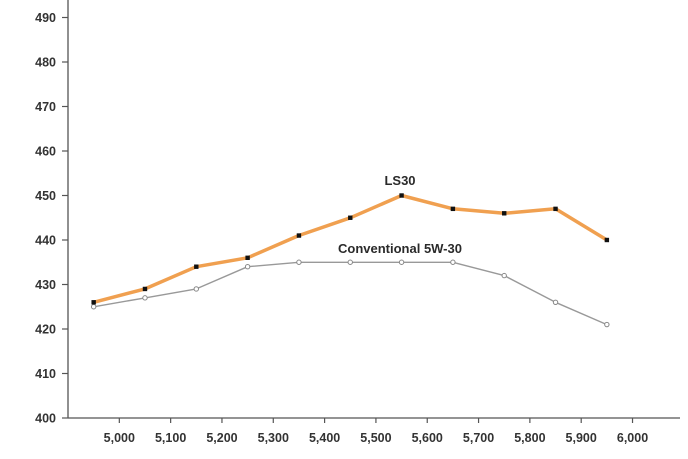 The width and height of the screenshot is (688, 459). I want to click on x-tick-label: 5,300, so click(273, 438).